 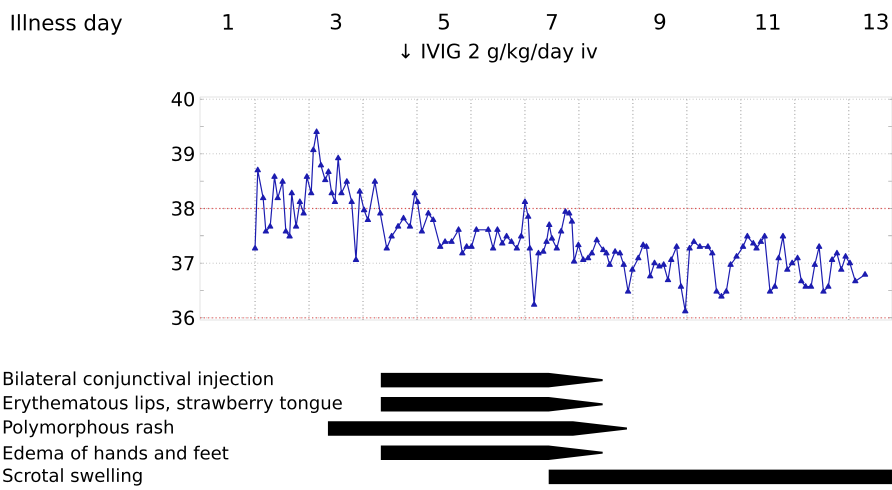 I want to click on y-tick-label: Bilateral conjunctival injection, so click(x=138, y=380).